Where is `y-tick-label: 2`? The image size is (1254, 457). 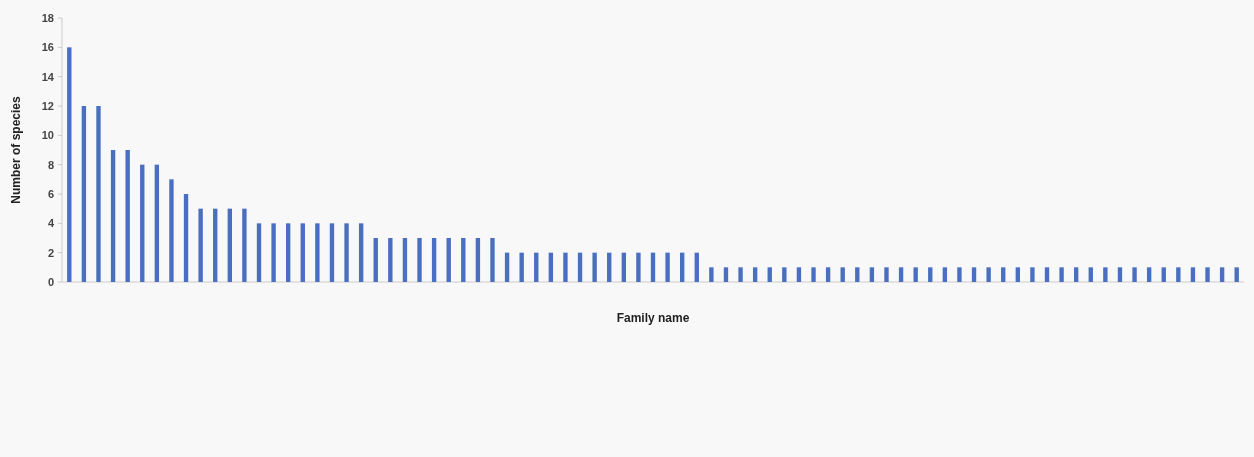
y-tick-label: 2 is located at coordinates (50, 252).